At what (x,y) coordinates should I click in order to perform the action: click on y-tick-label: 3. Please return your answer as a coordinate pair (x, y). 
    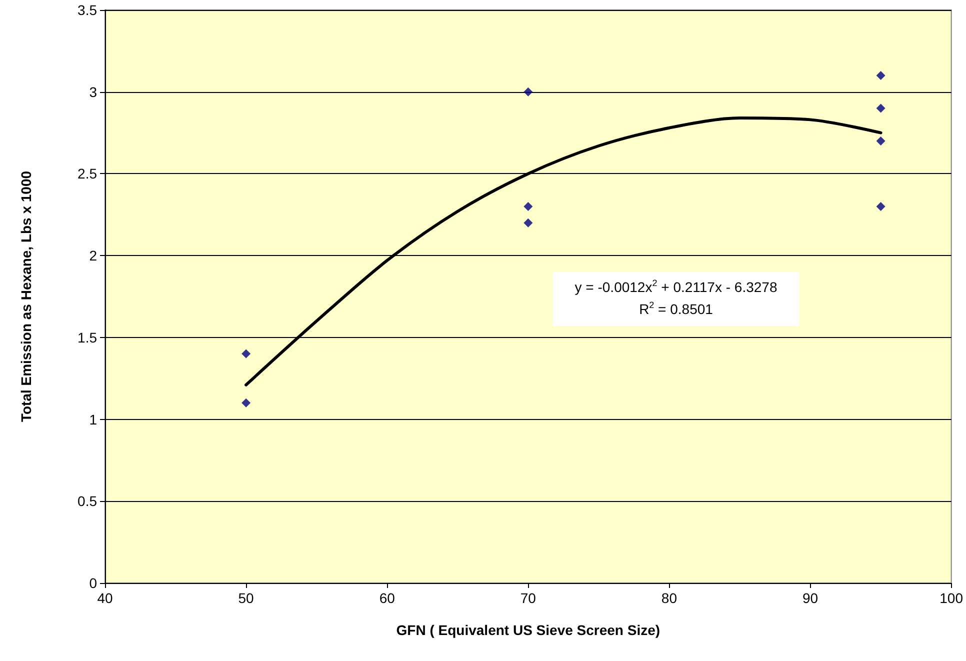
    Looking at the image, I should click on (93, 92).